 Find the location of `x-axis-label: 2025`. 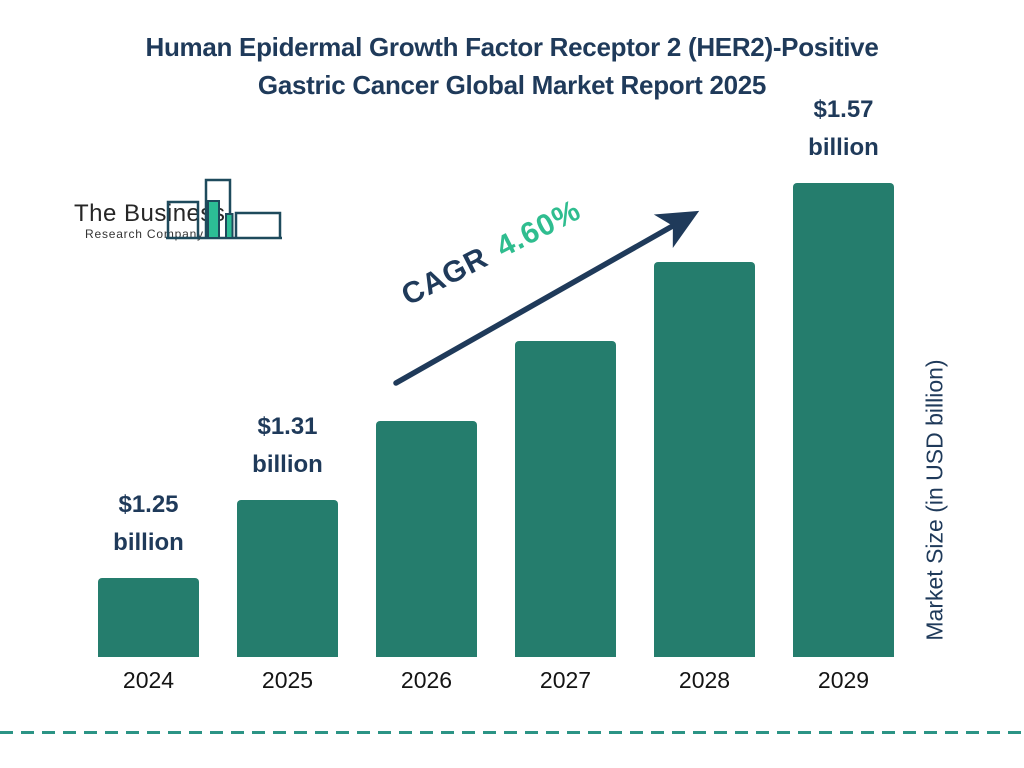

x-axis-label: 2025 is located at coordinates (287, 680).